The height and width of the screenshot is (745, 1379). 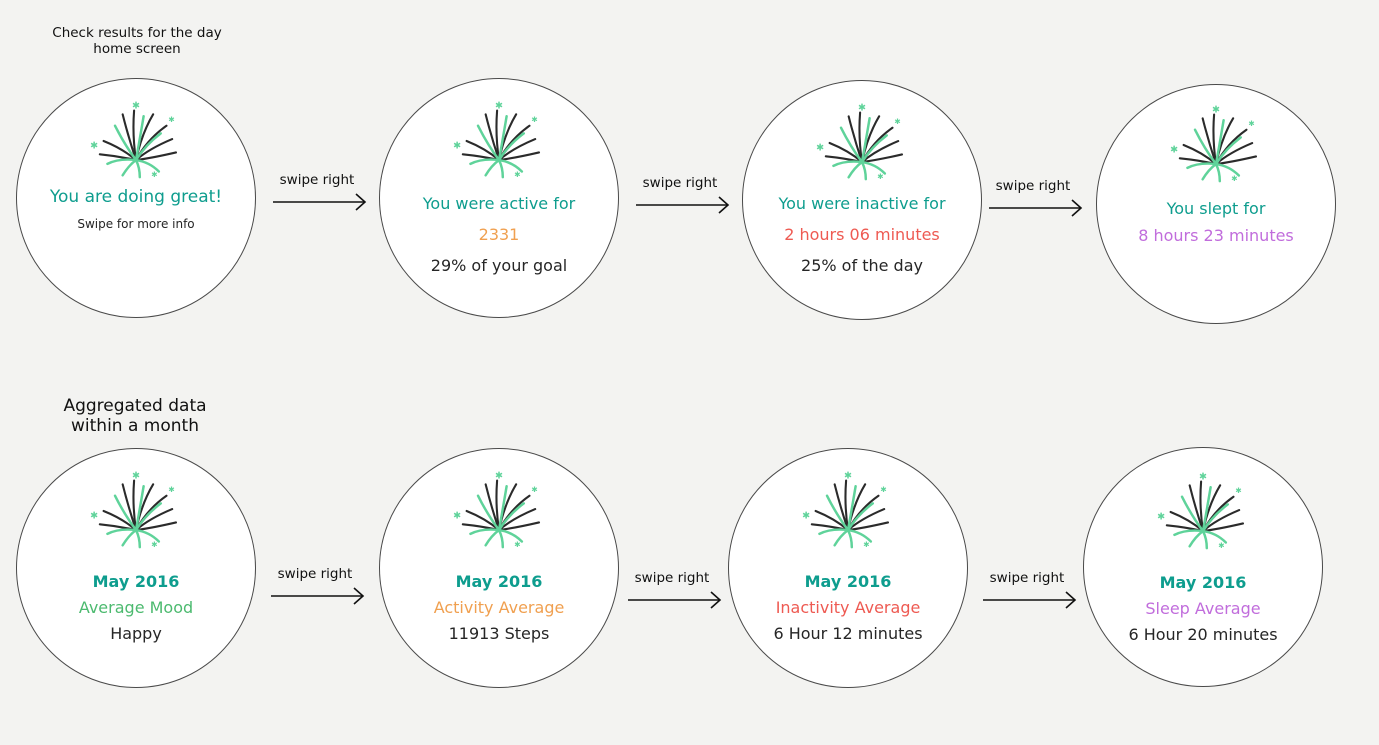 I want to click on sleep-month: May 2016, so click(x=1203, y=582).